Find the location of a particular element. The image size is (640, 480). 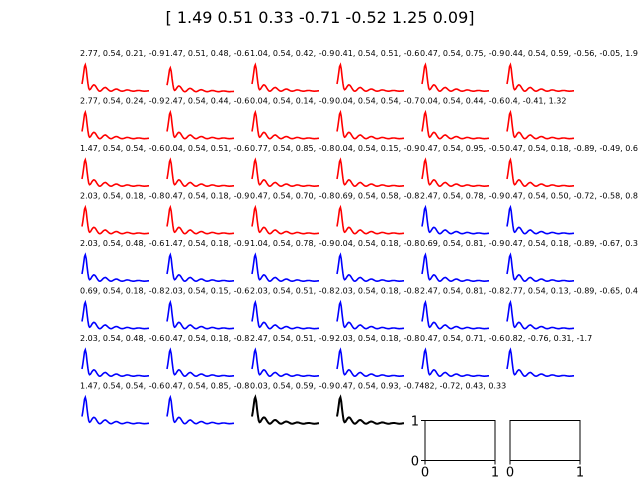

panel-23: 2.47, 0.54, 0.78, -0.9 is located at coordinates (462, 213).